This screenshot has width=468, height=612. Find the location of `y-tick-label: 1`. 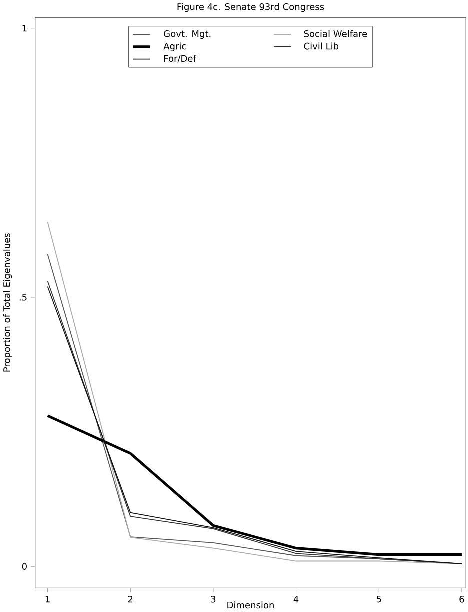

y-tick-label: 1 is located at coordinates (24, 28).